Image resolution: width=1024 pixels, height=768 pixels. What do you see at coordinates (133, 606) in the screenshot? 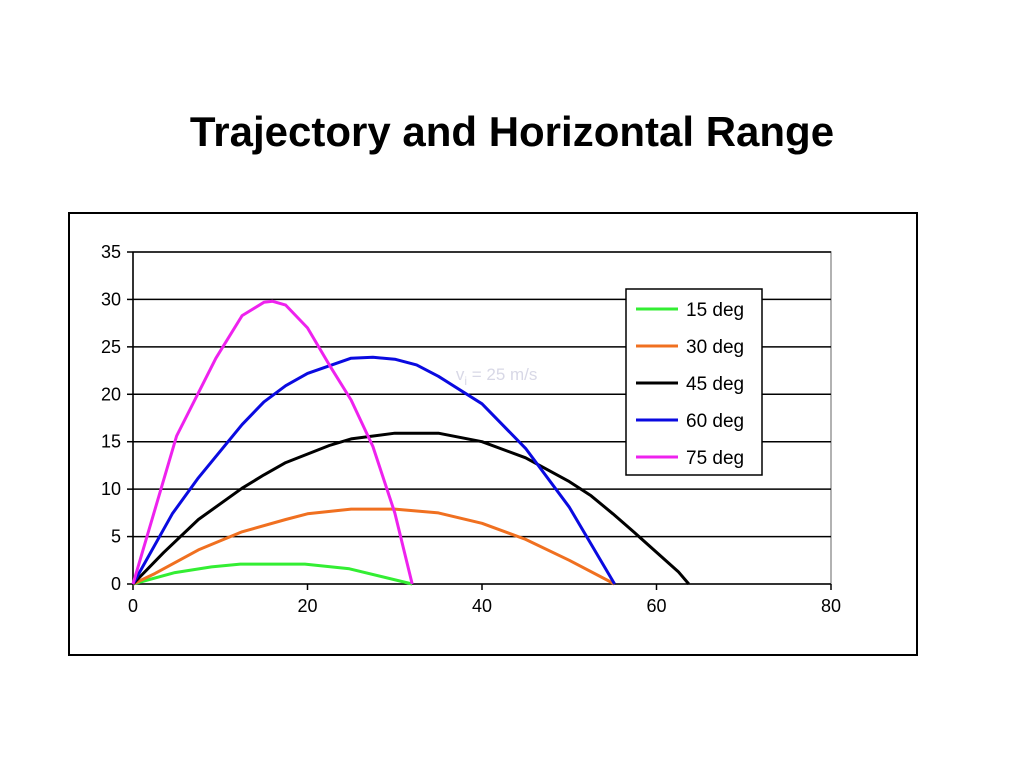
I see `x-tick-label-0: 0` at bounding box center [133, 606].